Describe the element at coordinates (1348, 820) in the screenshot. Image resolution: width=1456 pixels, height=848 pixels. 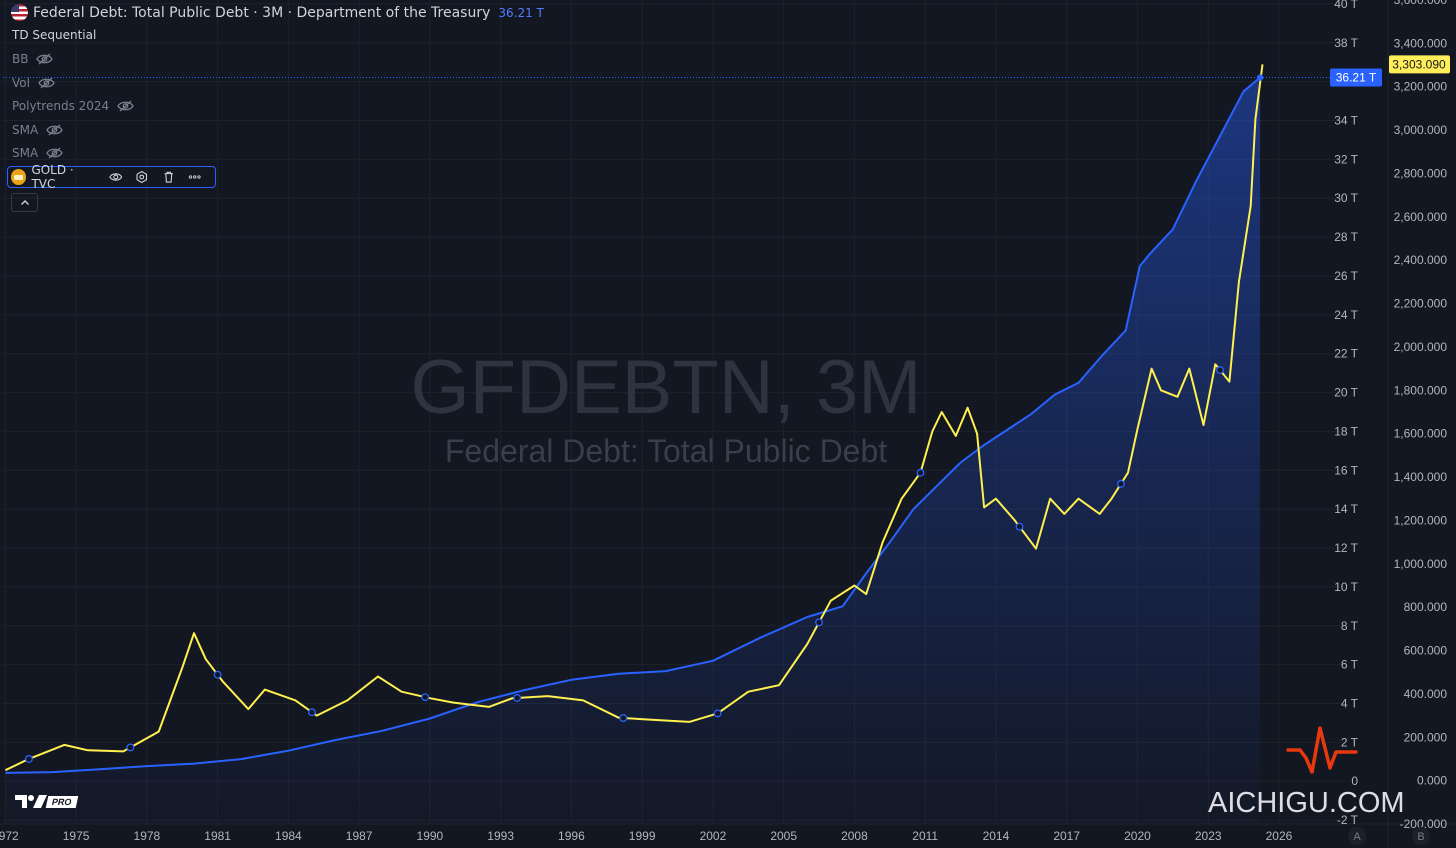
I see `left-axis-tick-label: -2 T` at that location.